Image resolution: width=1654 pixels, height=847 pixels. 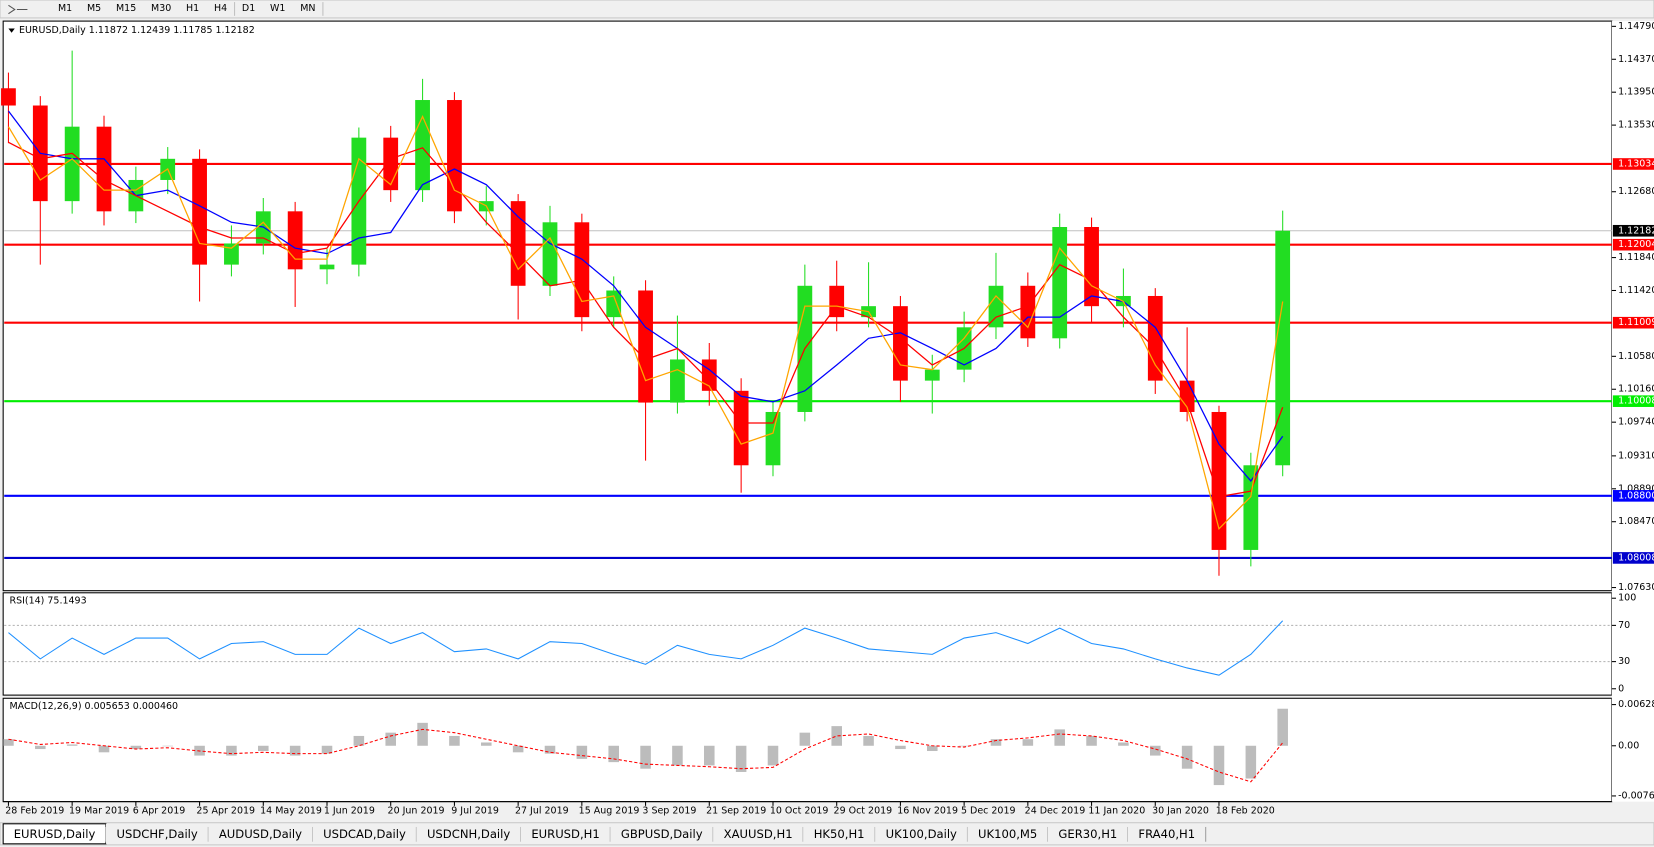 I want to click on y-tick-label: 1.10580, so click(x=1636, y=356).